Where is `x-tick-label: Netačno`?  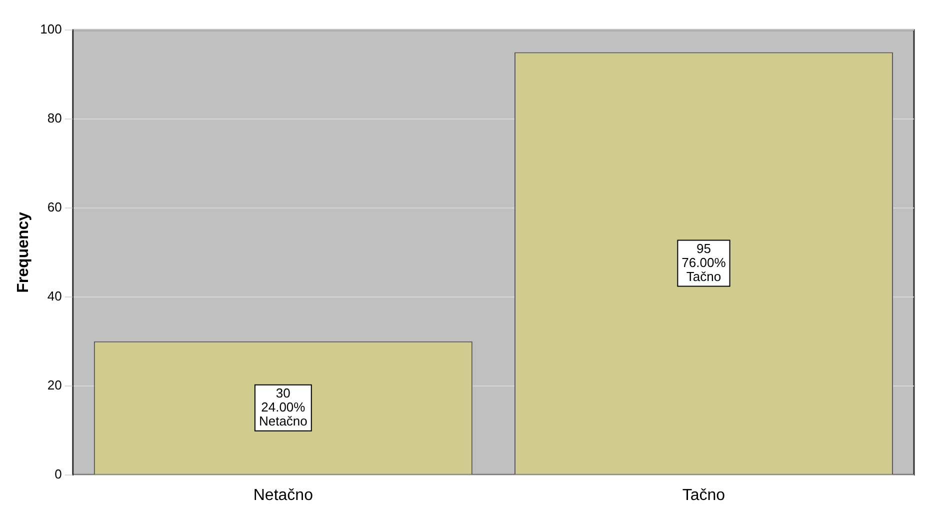
x-tick-label: Netačno is located at coordinates (283, 495).